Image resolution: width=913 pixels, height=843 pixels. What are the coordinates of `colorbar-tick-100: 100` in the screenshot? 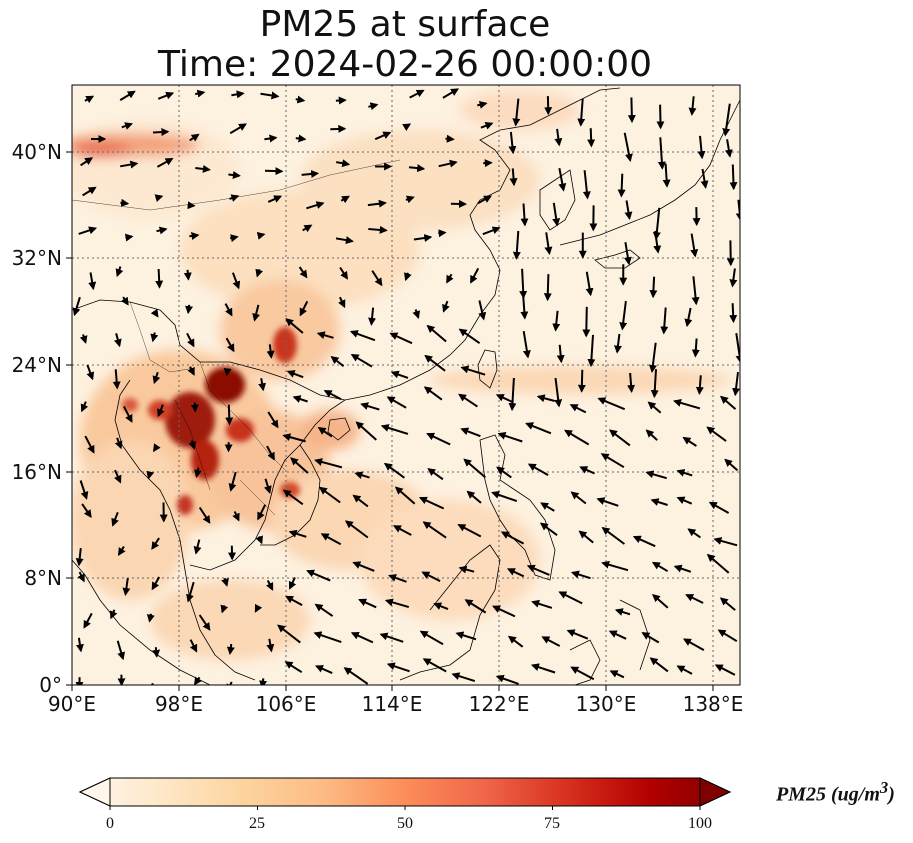 It's located at (700, 823).